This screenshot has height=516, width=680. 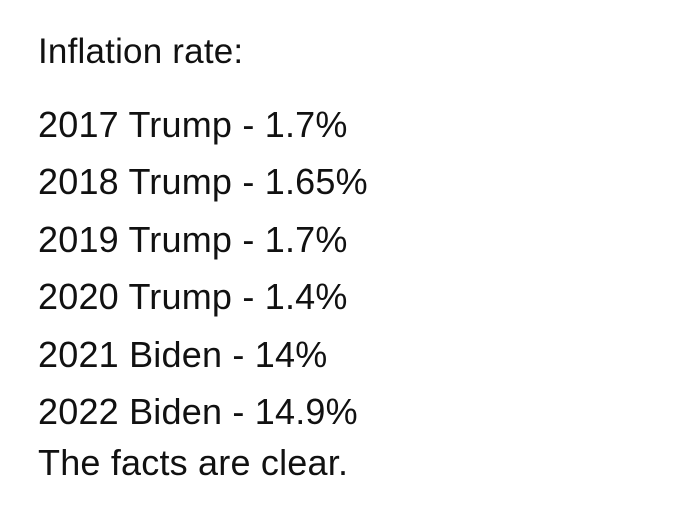 I want to click on list-item: 2022 Biden - 14.9%, so click(x=348, y=418).